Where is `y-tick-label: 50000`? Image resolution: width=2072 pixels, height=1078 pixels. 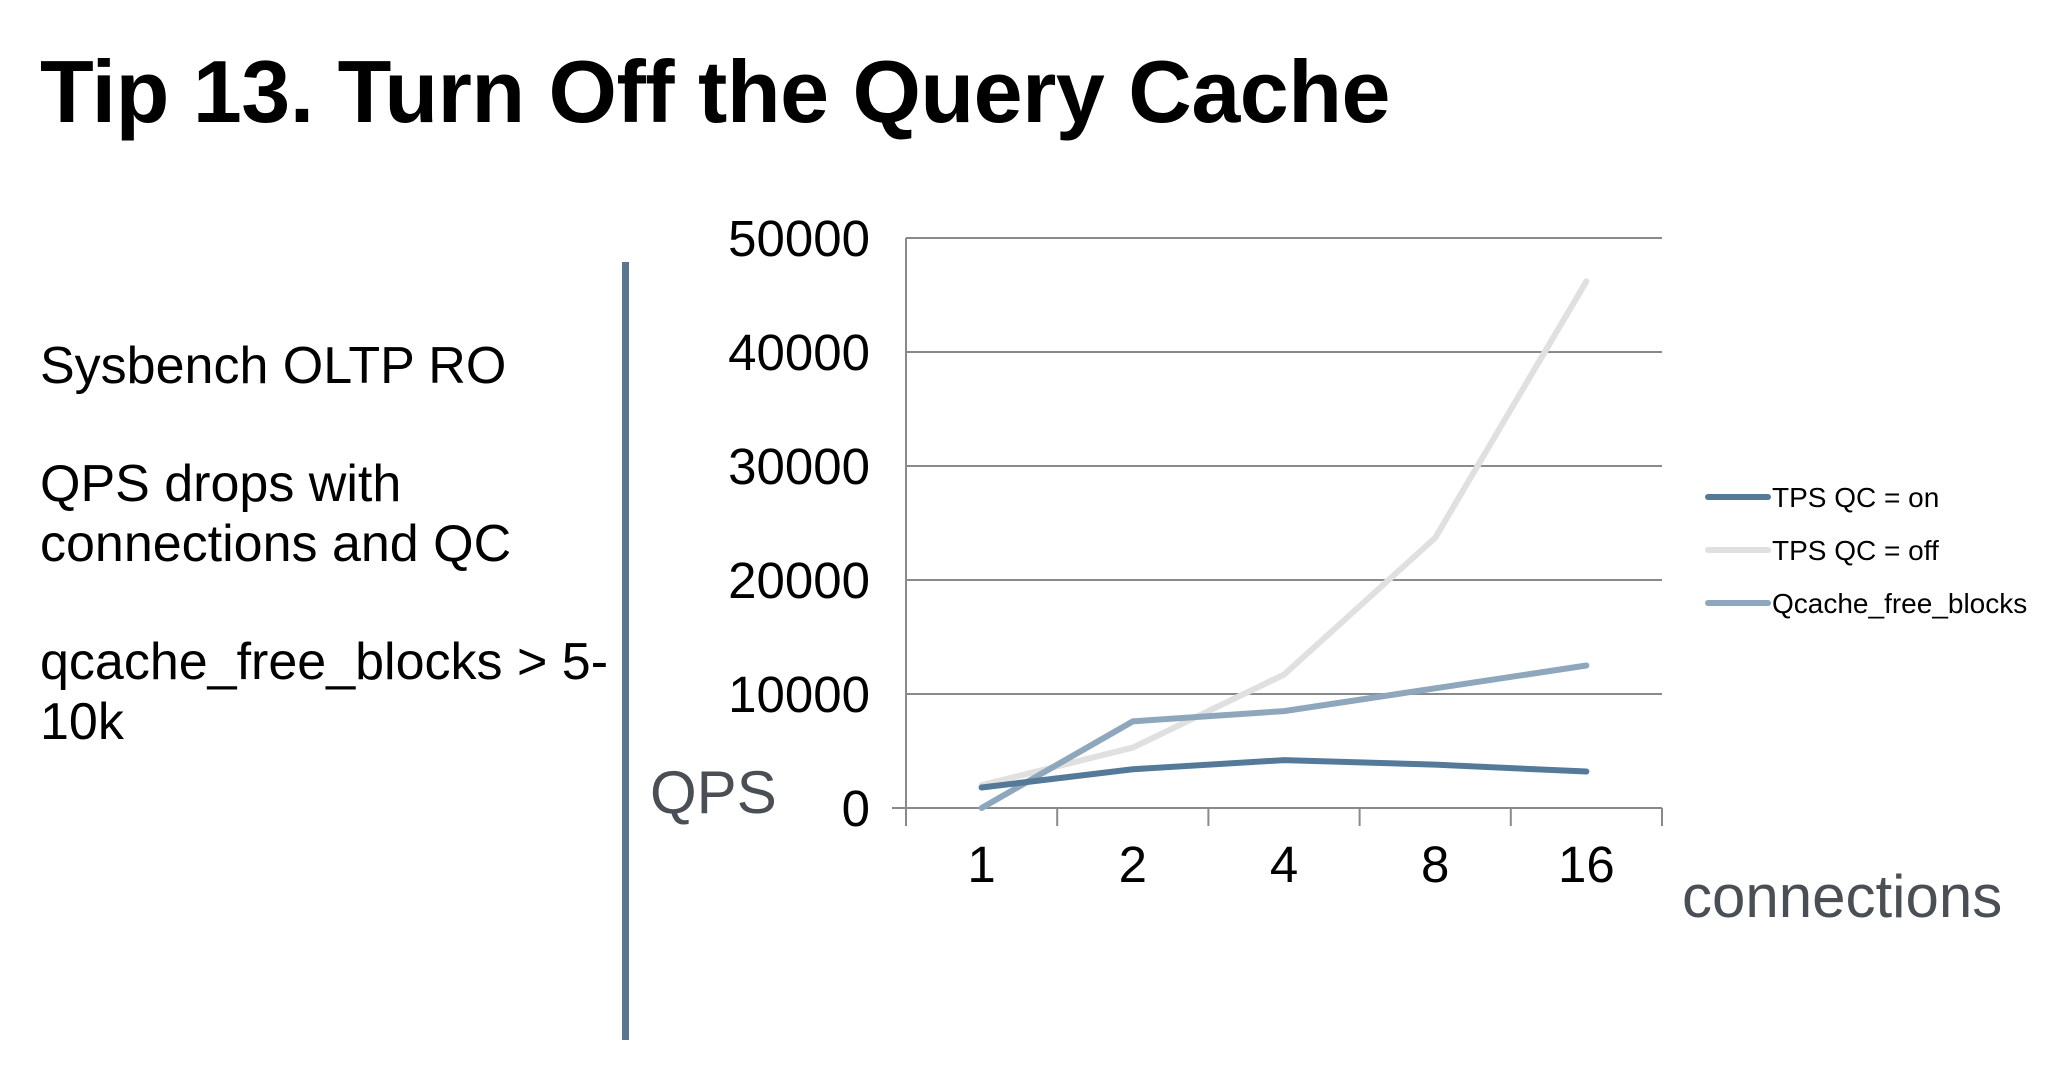
y-tick-label: 50000 is located at coordinates (799, 238).